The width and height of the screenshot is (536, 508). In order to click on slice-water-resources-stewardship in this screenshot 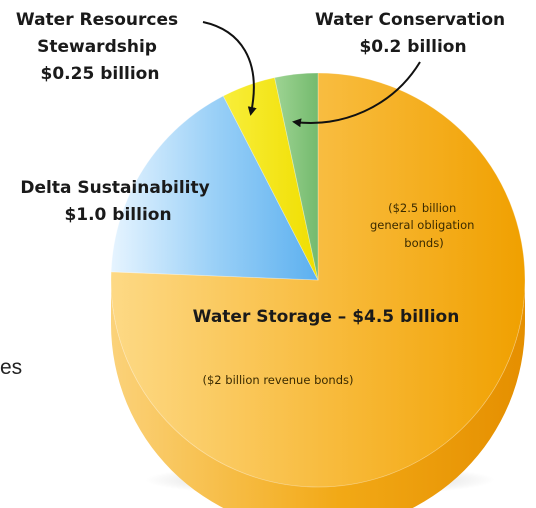, I will do `click(270, 179)`.